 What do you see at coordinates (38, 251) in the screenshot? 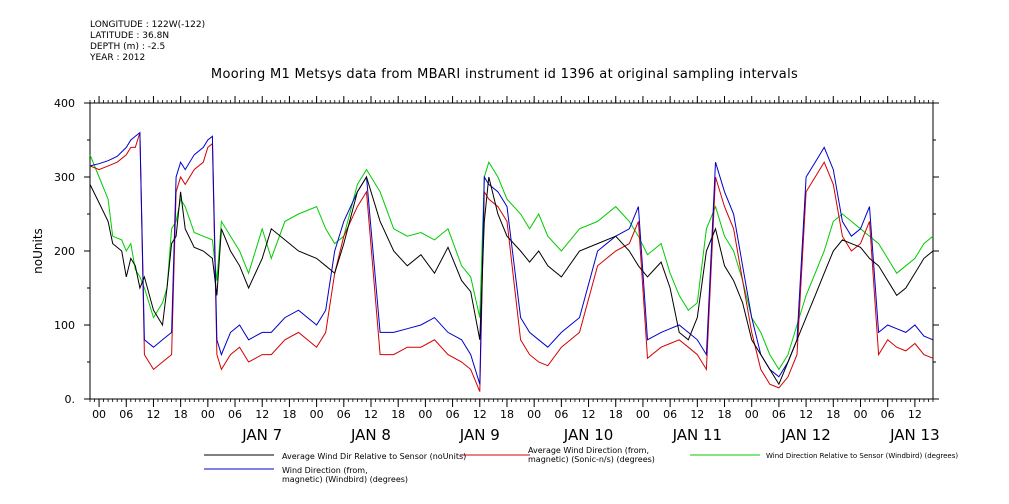
I see `y-axis-label: noUnits` at bounding box center [38, 251].